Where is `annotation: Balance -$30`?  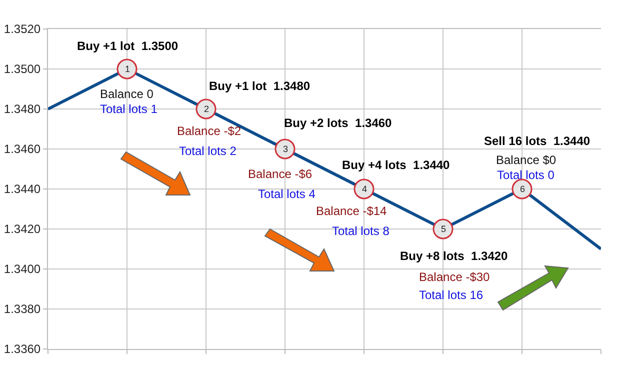
annotation: Balance -$30 is located at coordinates (454, 277).